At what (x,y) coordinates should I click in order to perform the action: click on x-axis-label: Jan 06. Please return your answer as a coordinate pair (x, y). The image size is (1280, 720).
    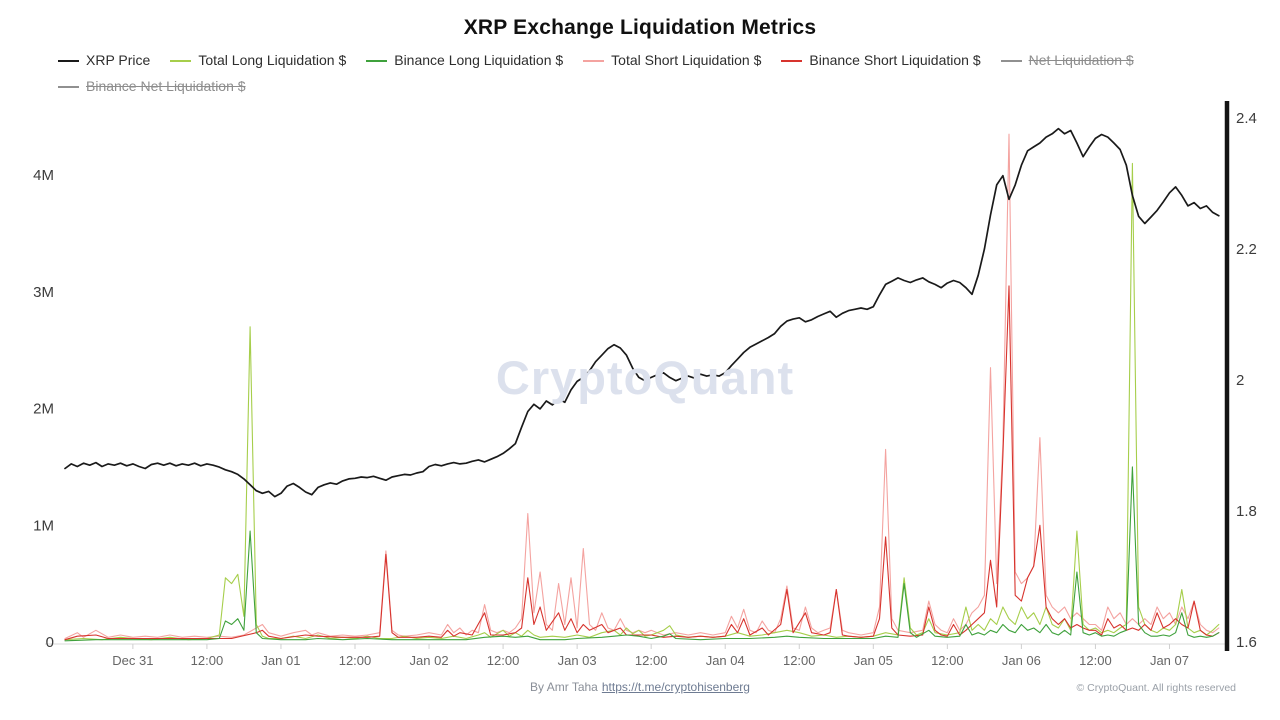
    Looking at the image, I should click on (1021, 660).